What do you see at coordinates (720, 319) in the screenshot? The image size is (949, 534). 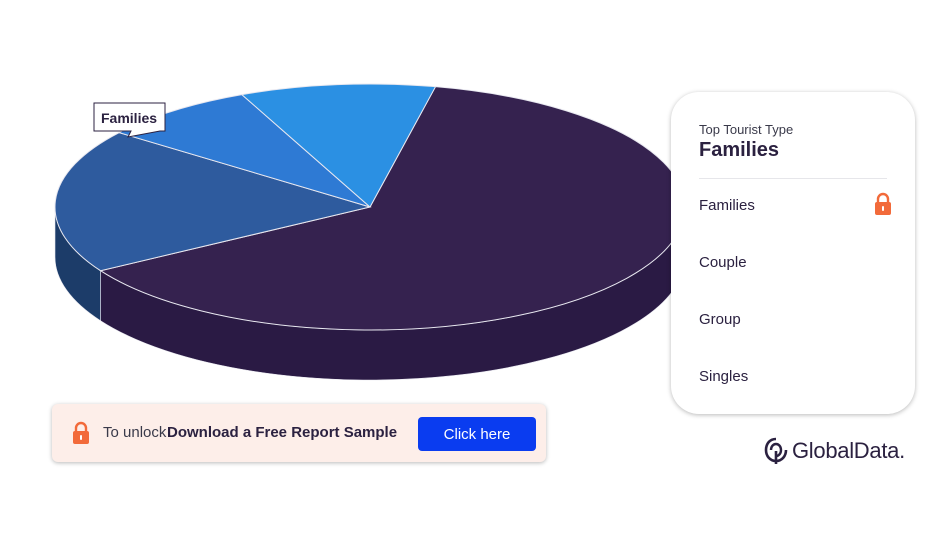 I see `legend-item-group: Group` at bounding box center [720, 319].